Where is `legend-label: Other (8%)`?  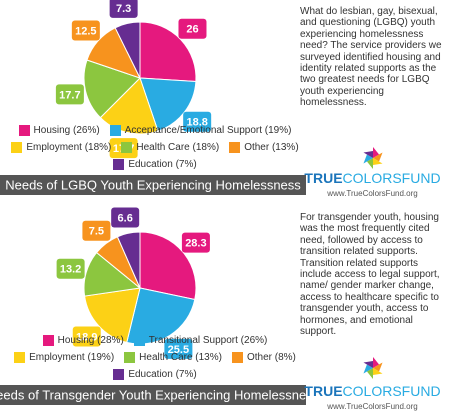 legend-label: Other (8%) is located at coordinates (271, 357).